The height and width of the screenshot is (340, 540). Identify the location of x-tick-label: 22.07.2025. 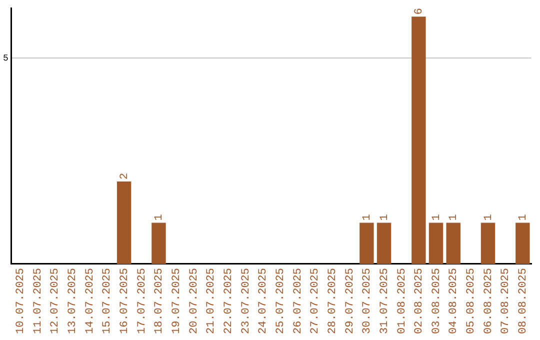
(228, 301).